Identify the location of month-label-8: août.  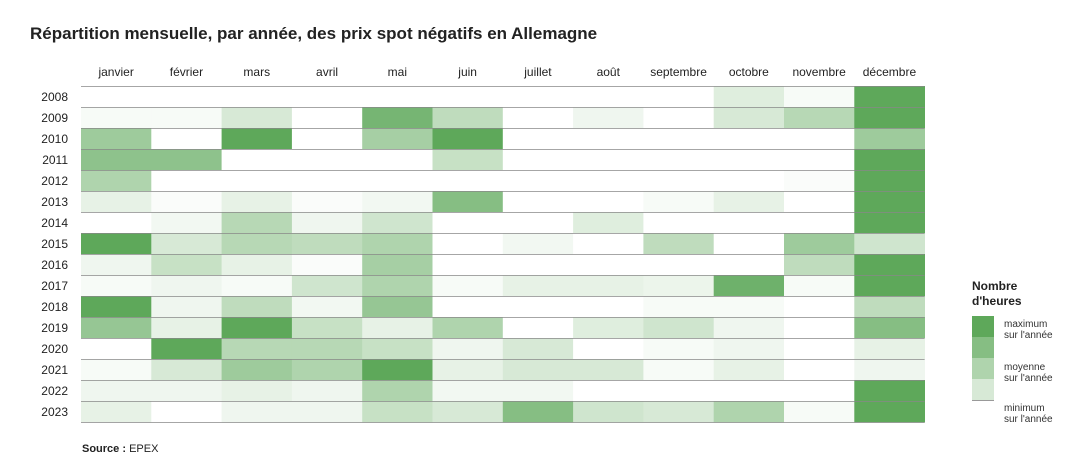
(609, 72).